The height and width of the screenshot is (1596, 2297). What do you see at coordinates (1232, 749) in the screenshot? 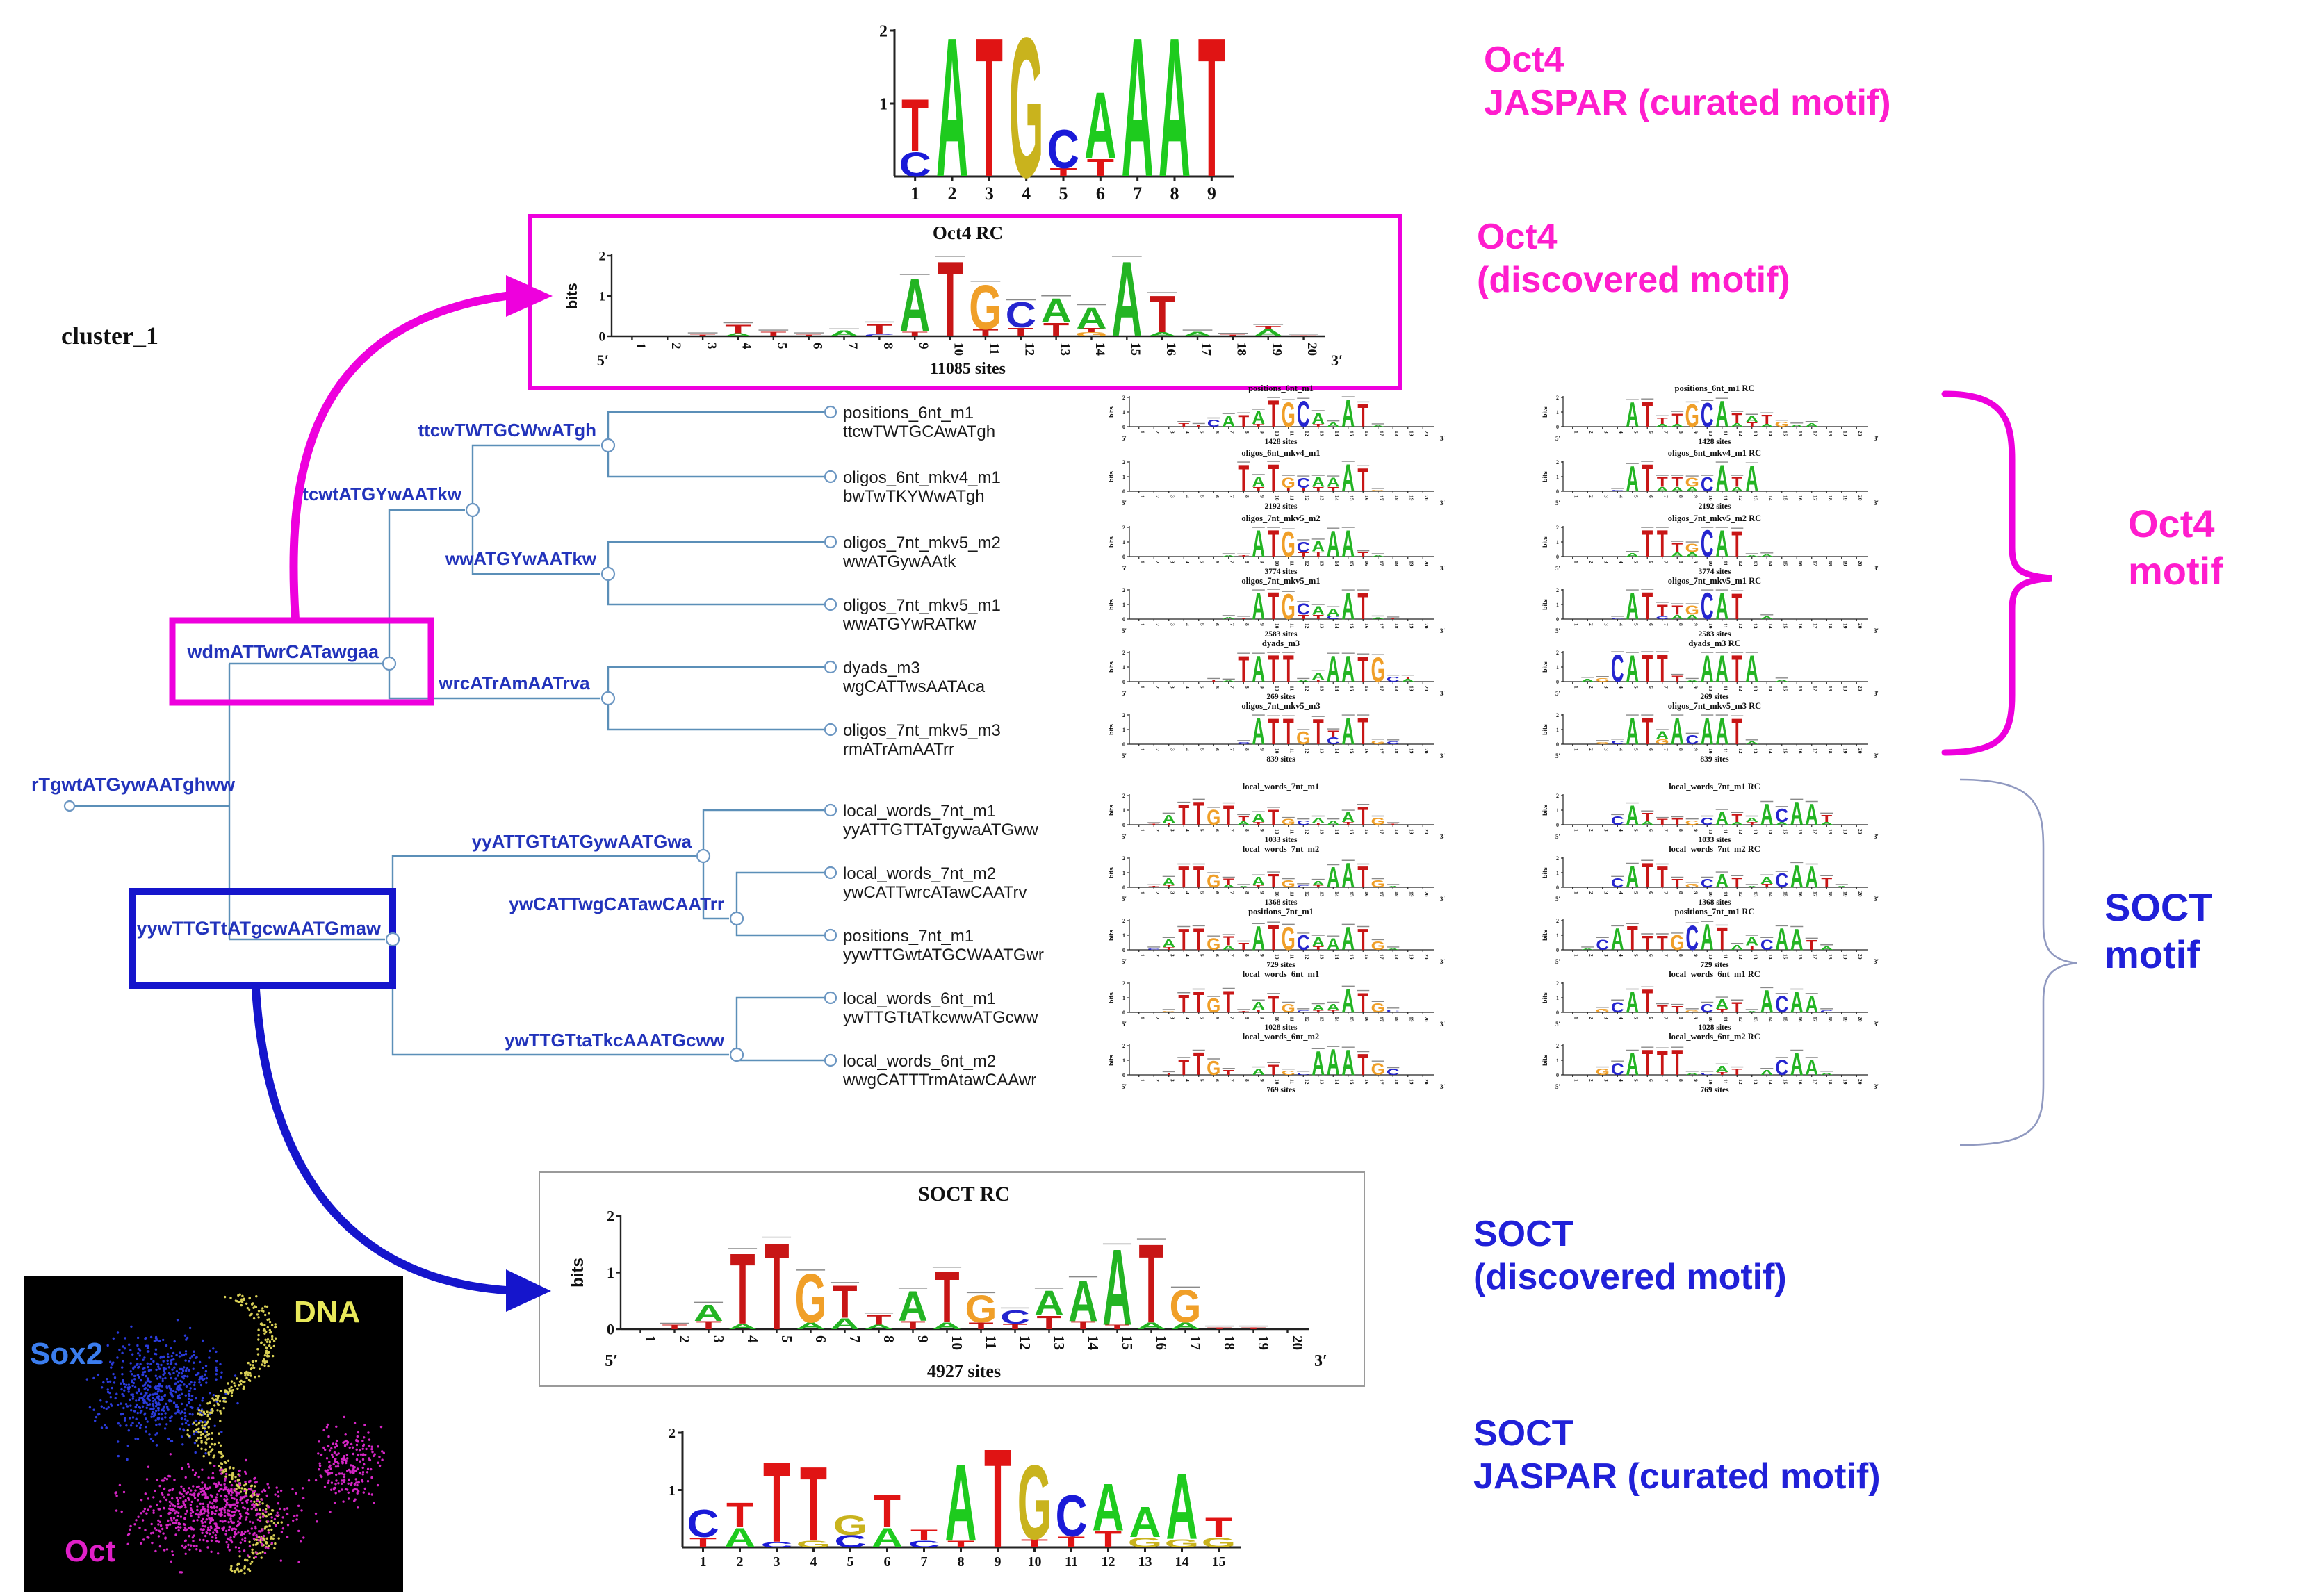
I see `x-axis-tick-label: 7` at bounding box center [1232, 749].